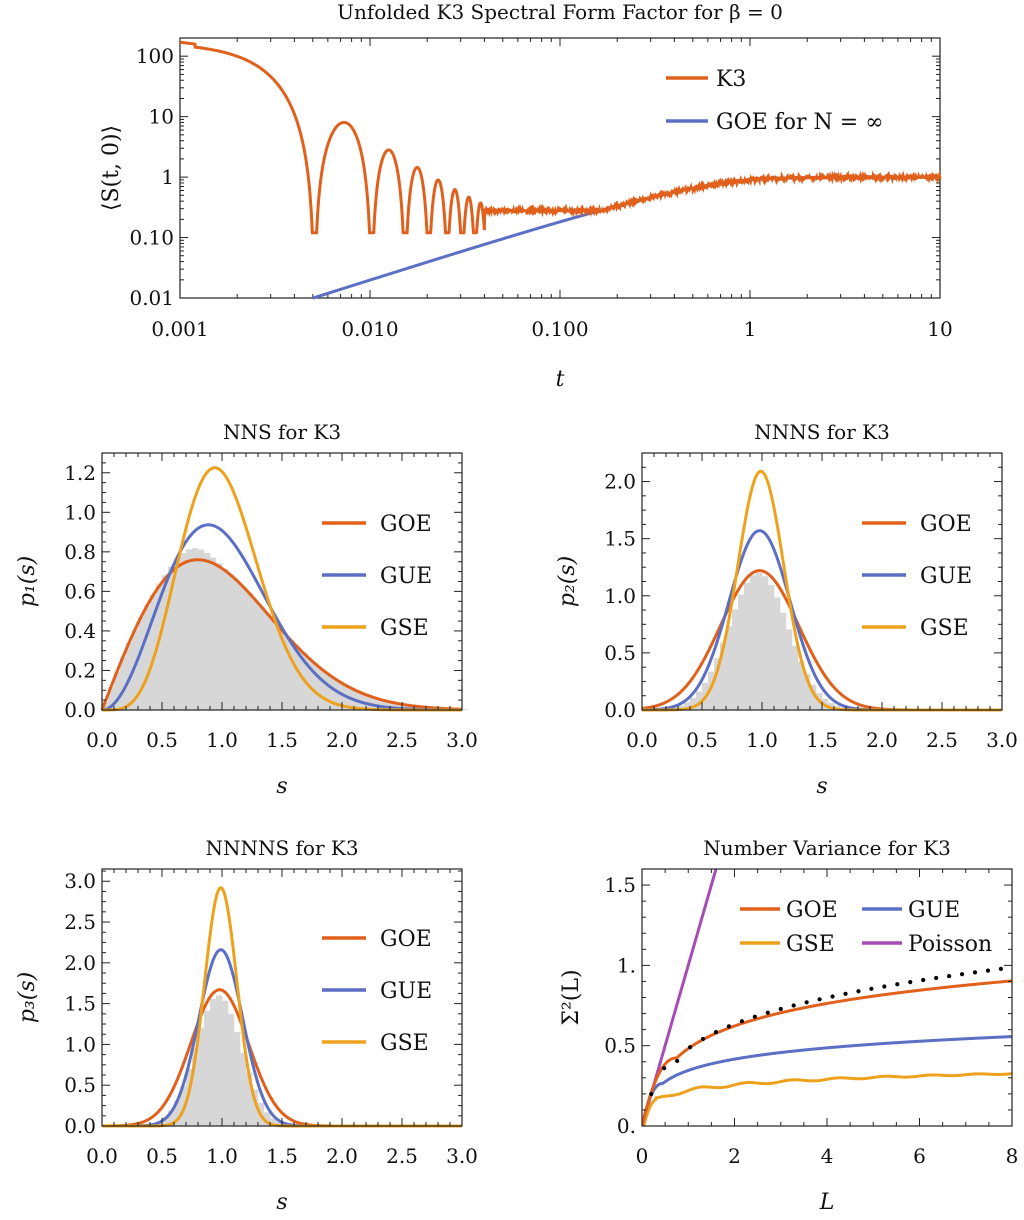 The height and width of the screenshot is (1220, 1024). What do you see at coordinates (827, 997) in the screenshot?
I see `numvar-plot-area` at bounding box center [827, 997].